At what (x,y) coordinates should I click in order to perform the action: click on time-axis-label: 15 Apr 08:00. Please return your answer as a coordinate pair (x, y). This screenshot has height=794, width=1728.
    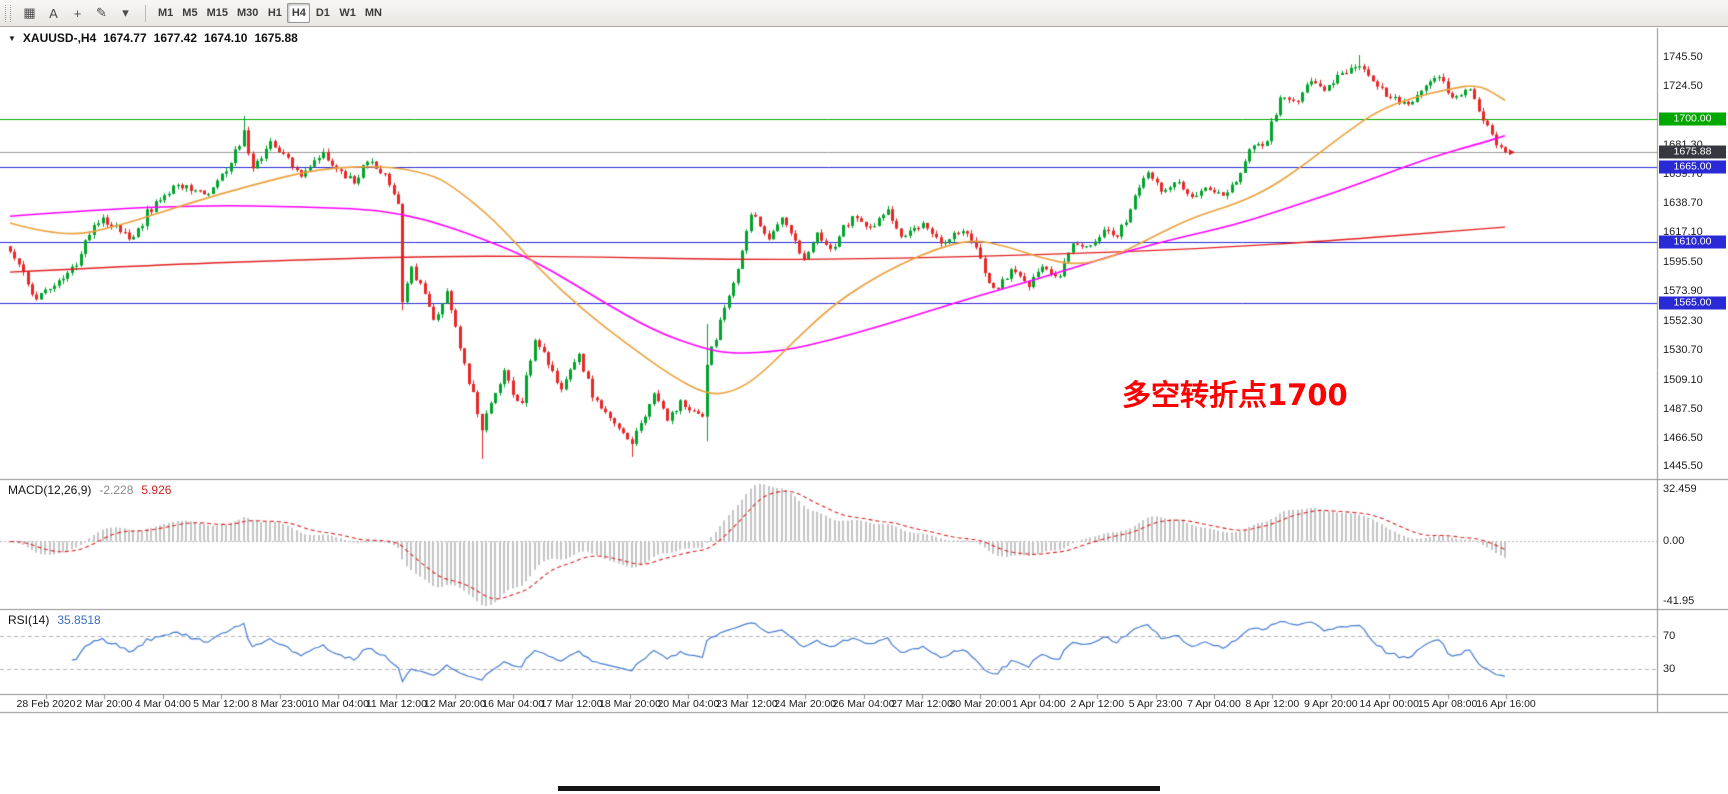
    Looking at the image, I should click on (1447, 704).